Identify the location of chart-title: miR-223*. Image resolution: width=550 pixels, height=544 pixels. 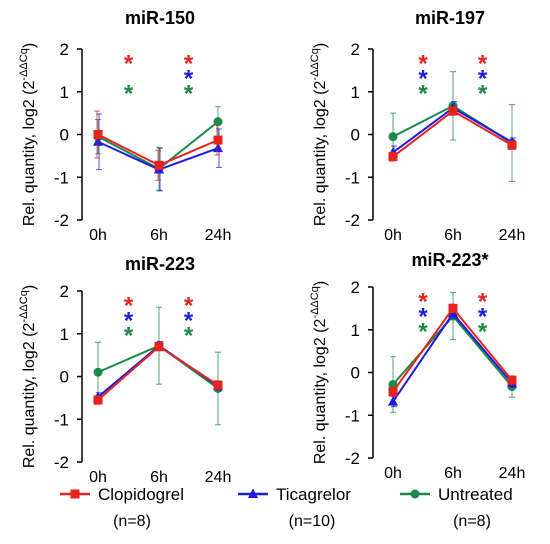
(449, 260).